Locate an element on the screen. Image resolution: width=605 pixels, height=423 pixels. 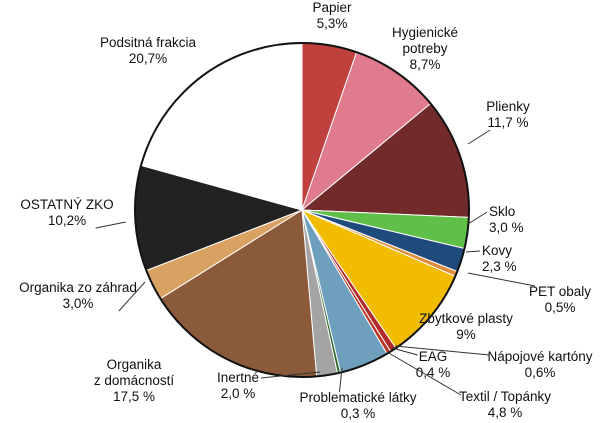
label-line: 0,5% is located at coordinates (560, 307).